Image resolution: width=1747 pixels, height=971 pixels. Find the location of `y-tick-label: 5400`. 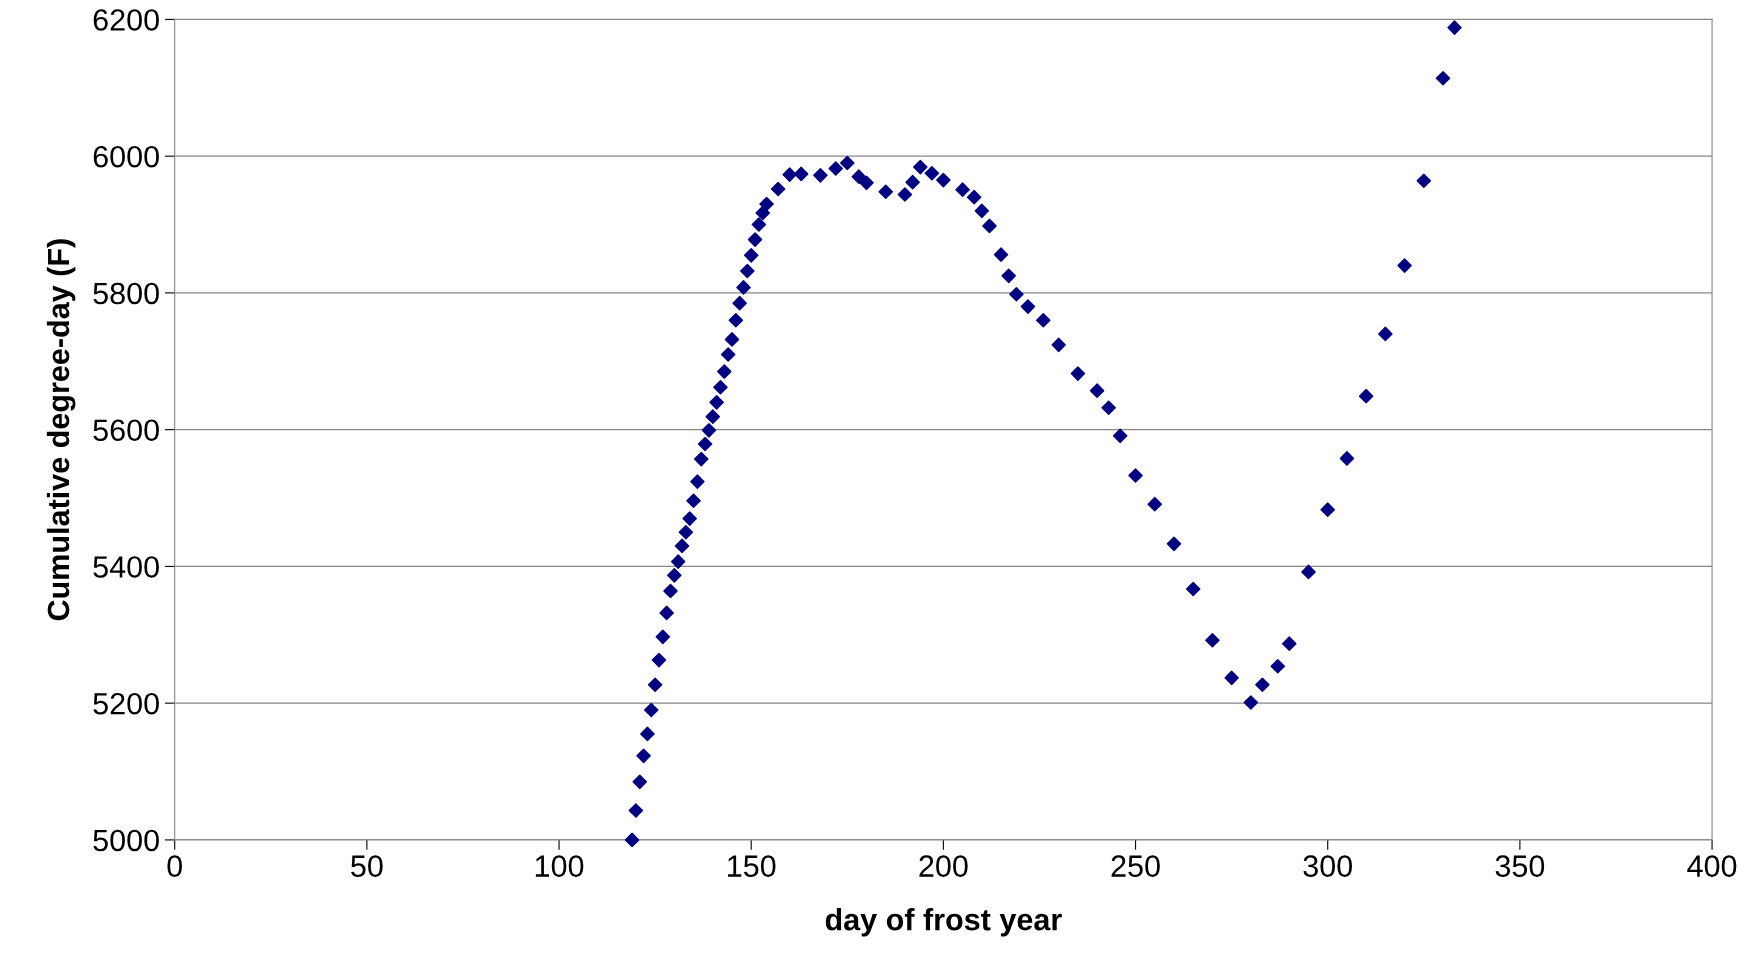

y-tick-label: 5400 is located at coordinates (126, 567).